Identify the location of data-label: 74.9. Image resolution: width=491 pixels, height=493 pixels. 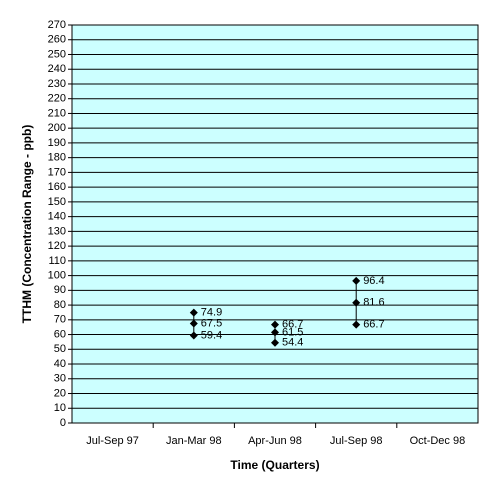
(211, 312).